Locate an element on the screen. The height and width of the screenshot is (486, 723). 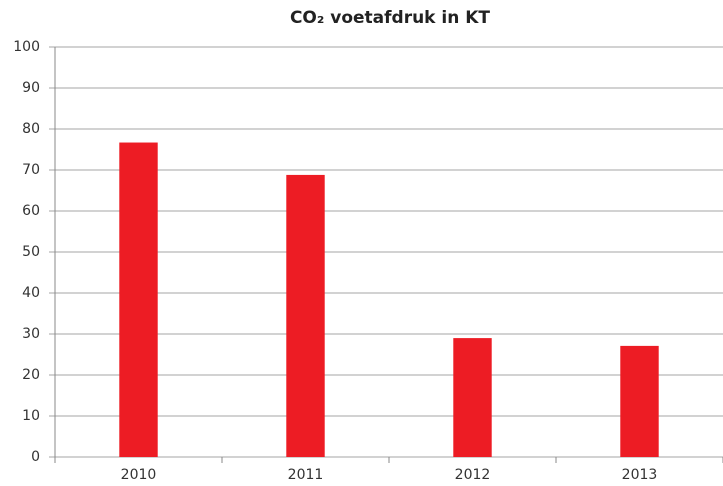
x-tick-label: 2013 is located at coordinates (640, 475).